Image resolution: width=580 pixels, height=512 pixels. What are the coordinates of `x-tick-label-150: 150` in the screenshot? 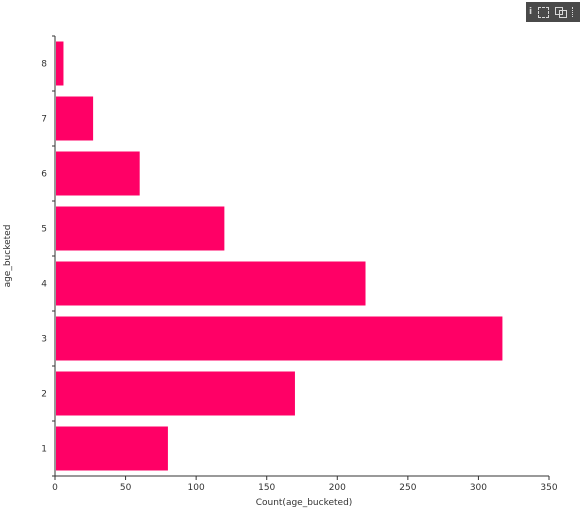 It's located at (266, 488).